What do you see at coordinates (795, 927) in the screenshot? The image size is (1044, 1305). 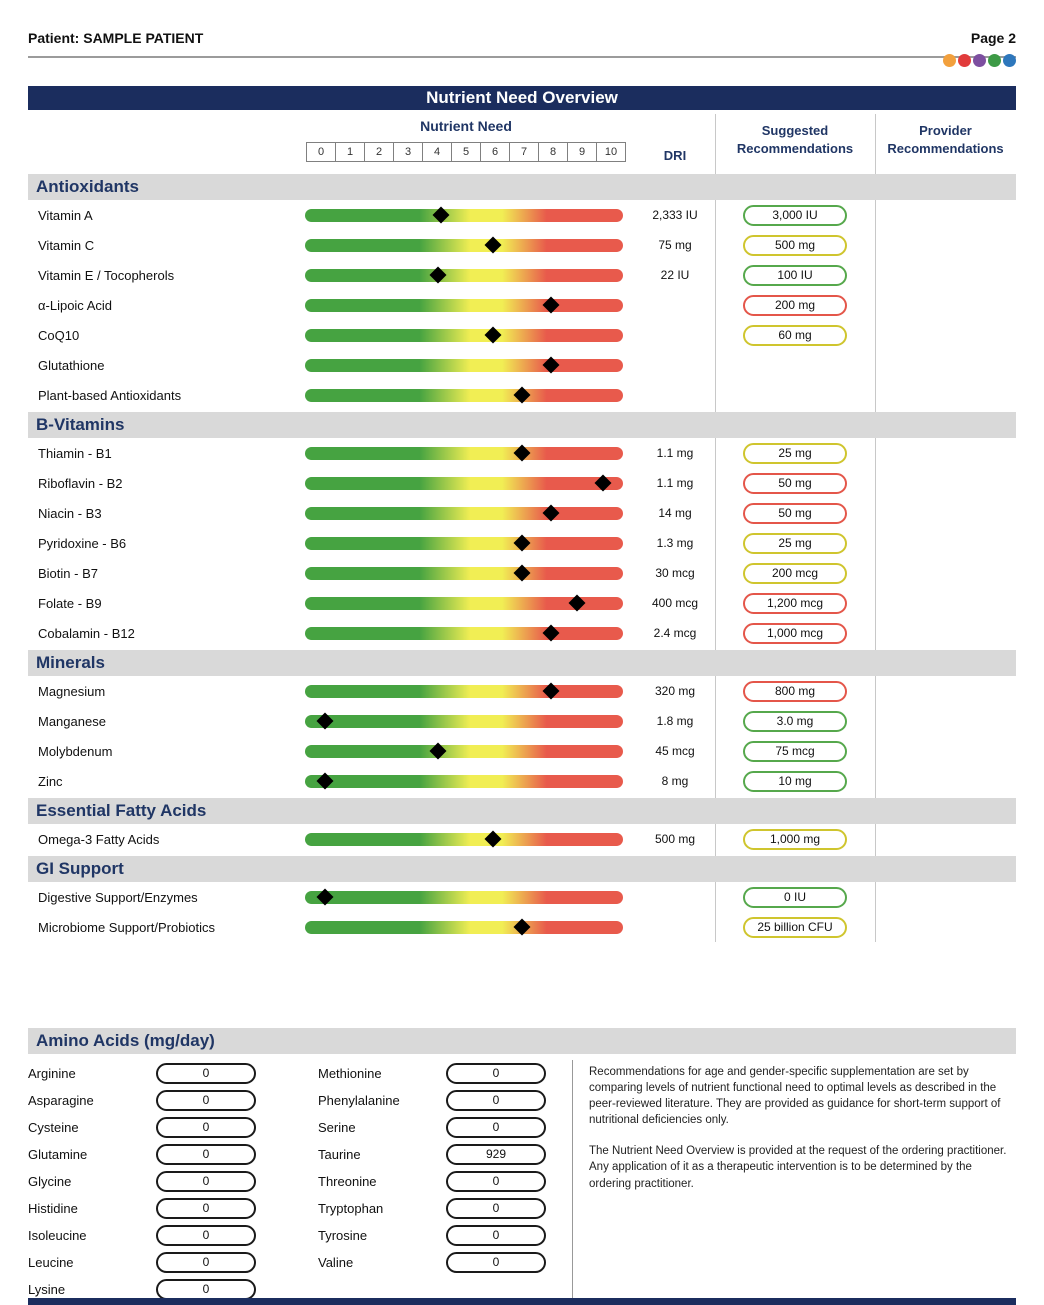 I see `recommendation-pill: 25 billion CFU` at bounding box center [795, 927].